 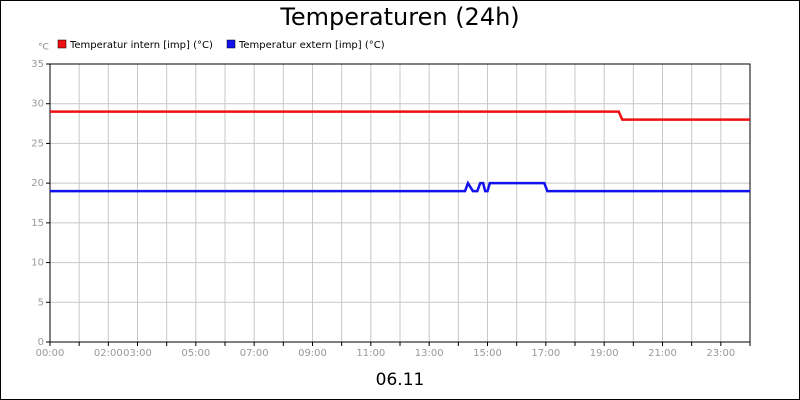 What do you see at coordinates (545, 353) in the screenshot?
I see `x-tick-label: 17:00` at bounding box center [545, 353].